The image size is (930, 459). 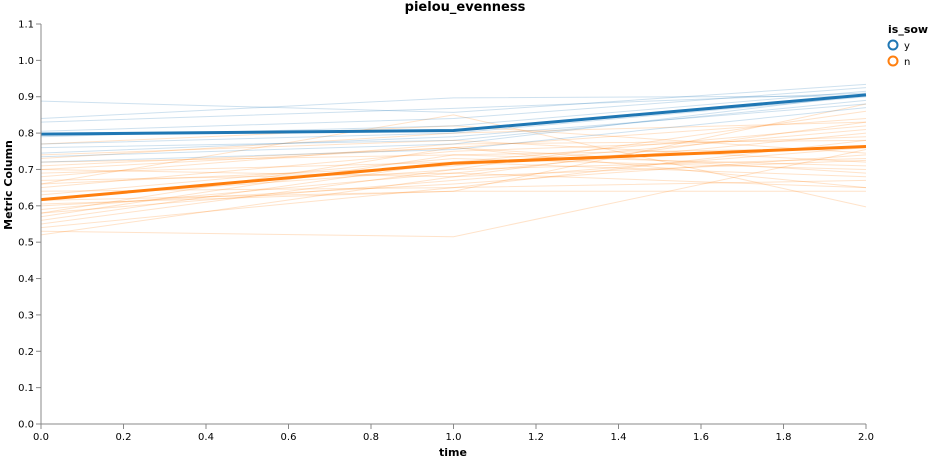 What do you see at coordinates (701, 437) in the screenshot?
I see `x-tick-label: 1.6` at bounding box center [701, 437].